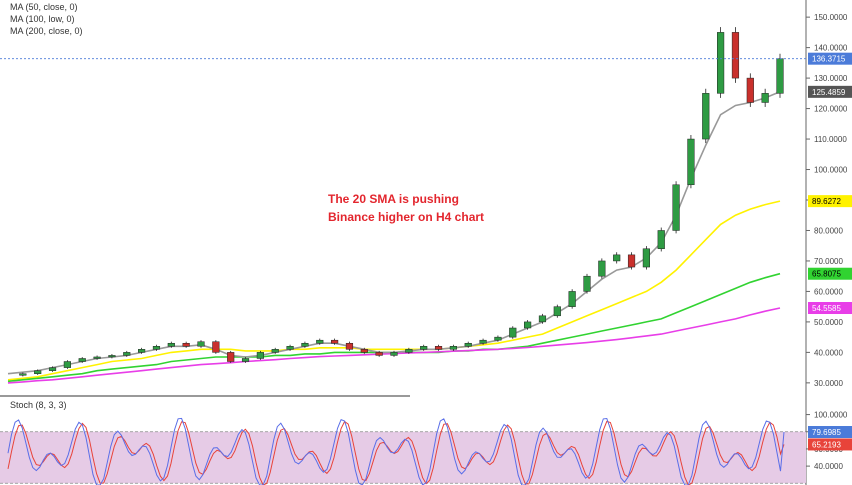  Describe the element at coordinates (831, 170) in the screenshot. I see `price-tick-label: 100.0000` at that location.